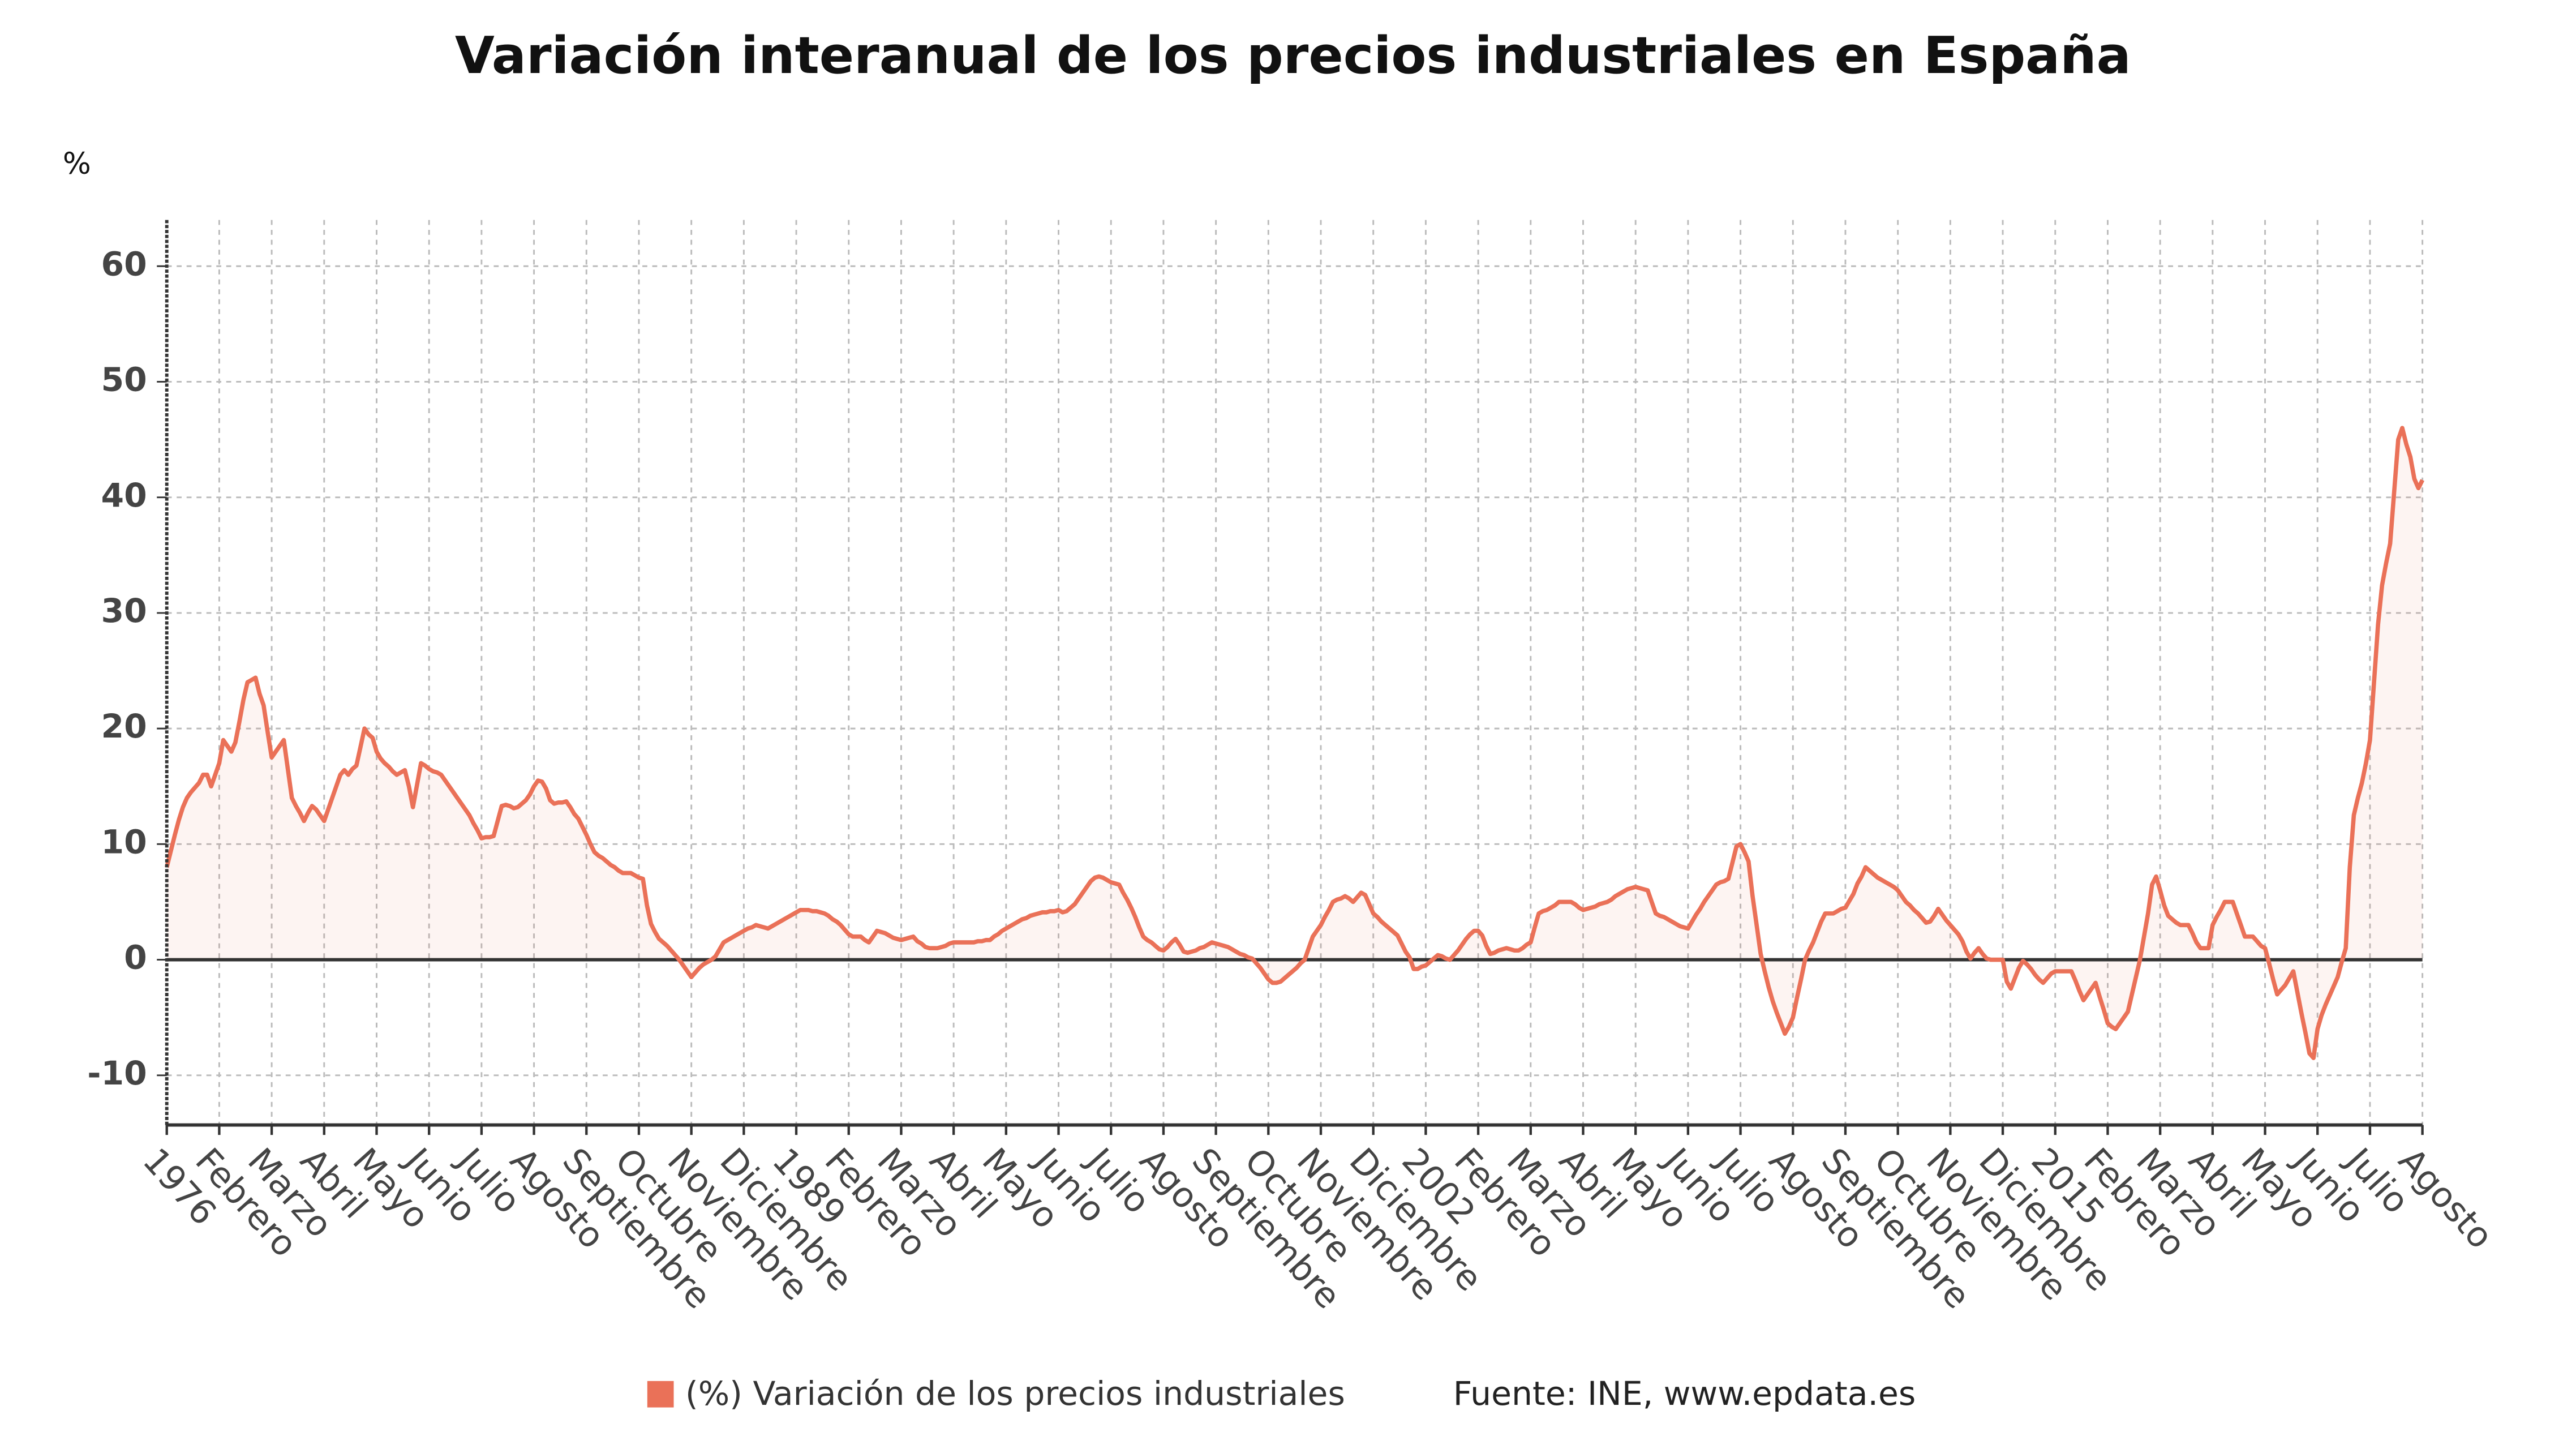 This screenshot has height=1449, width=2576. Describe the element at coordinates (117, 1073) in the screenshot. I see `y-tick-label: -10` at that location.